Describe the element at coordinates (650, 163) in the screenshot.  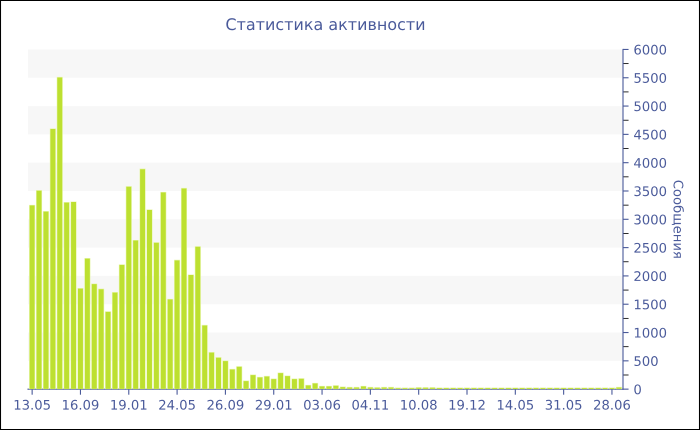
I see `y-tick-label: 4000` at that location.